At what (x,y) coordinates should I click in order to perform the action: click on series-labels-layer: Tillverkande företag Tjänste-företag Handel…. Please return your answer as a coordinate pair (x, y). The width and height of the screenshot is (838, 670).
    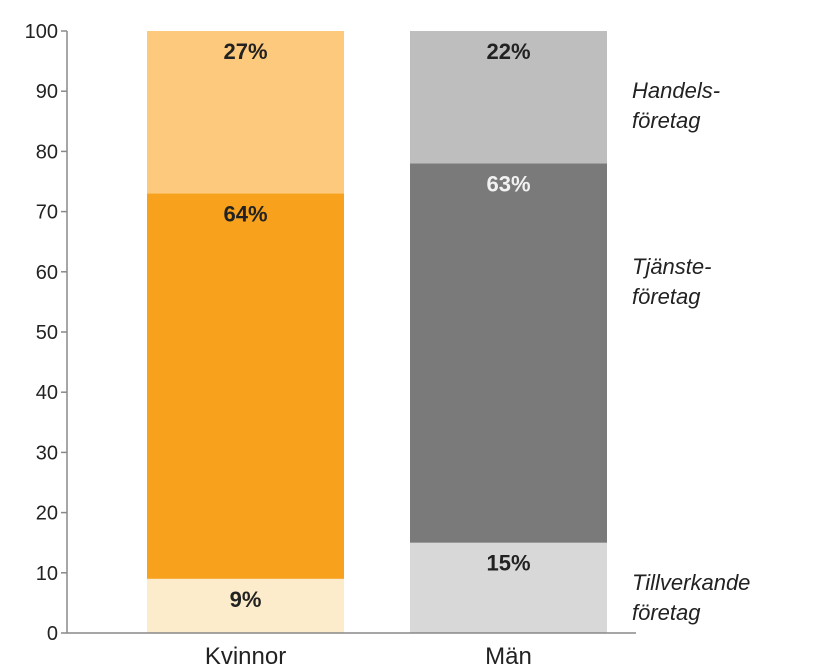
    Looking at the image, I should click on (691, 351).